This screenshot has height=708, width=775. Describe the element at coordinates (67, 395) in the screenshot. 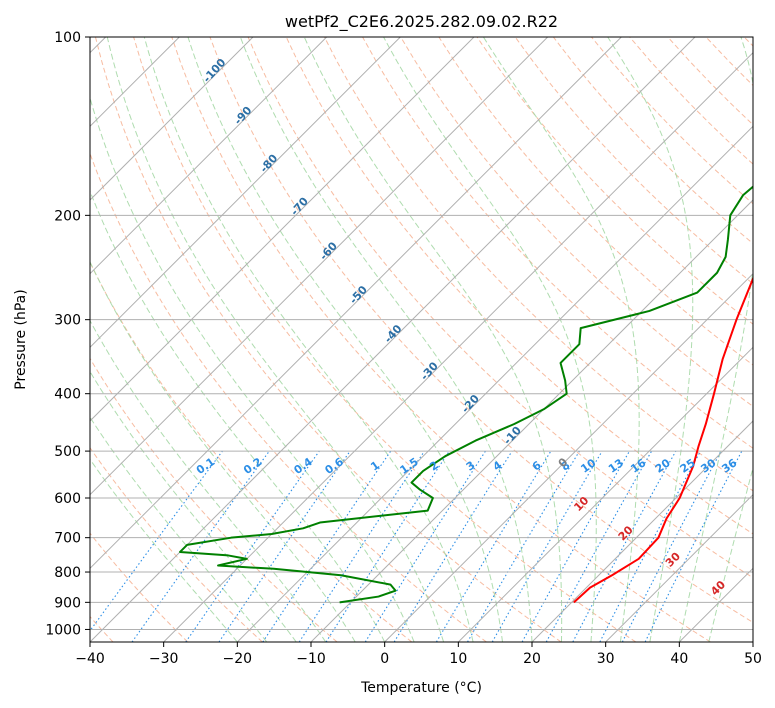

I see `y-tick-label: 400` at that location.